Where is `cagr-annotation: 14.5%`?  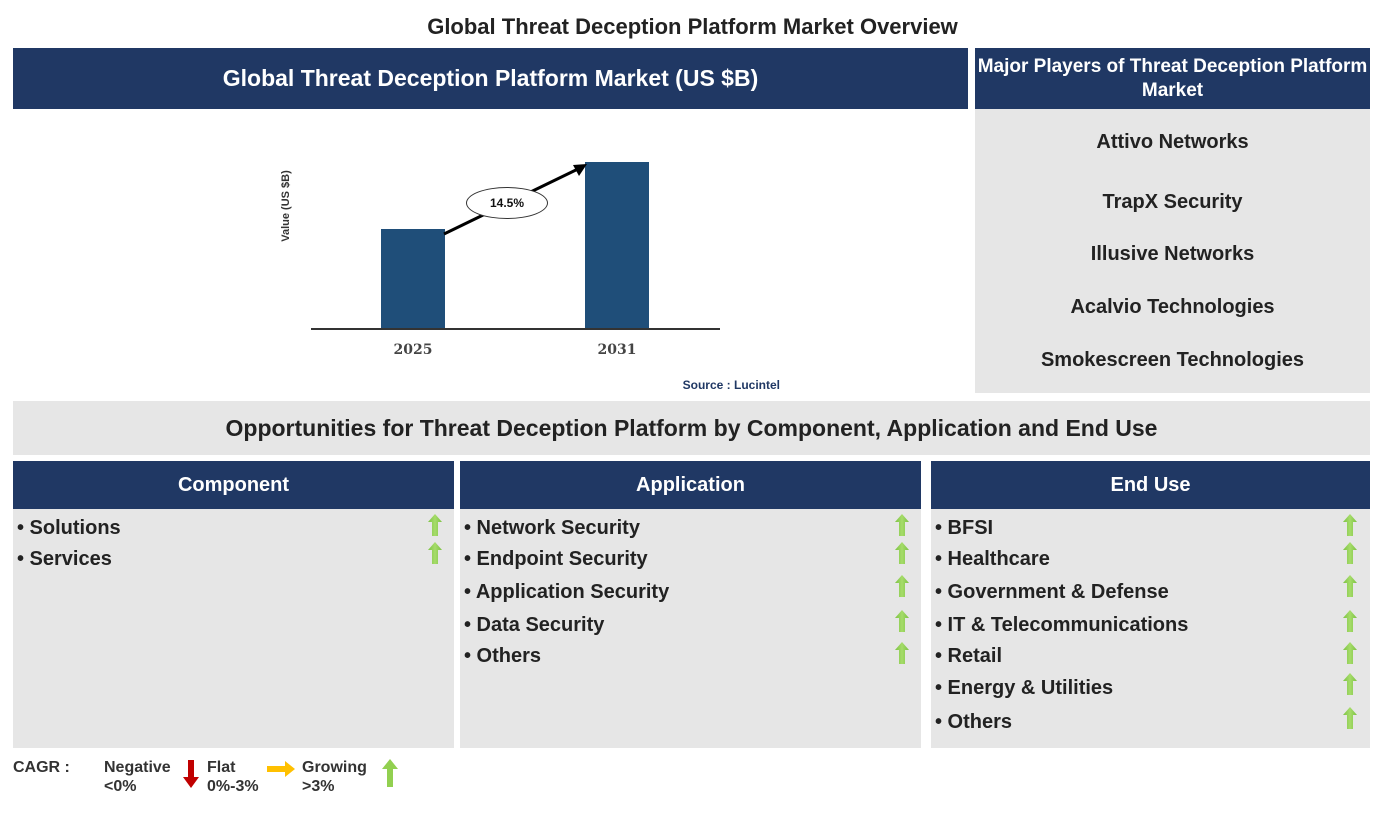 cagr-annotation: 14.5% is located at coordinates (507, 203).